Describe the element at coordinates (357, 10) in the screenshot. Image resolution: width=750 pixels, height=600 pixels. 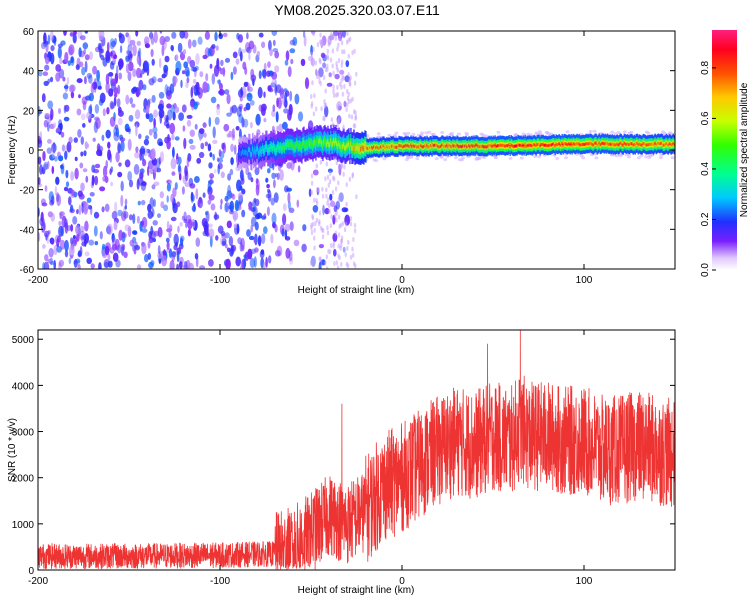
I see `figure-title: YM08.2025.320.03.07.E11` at that location.